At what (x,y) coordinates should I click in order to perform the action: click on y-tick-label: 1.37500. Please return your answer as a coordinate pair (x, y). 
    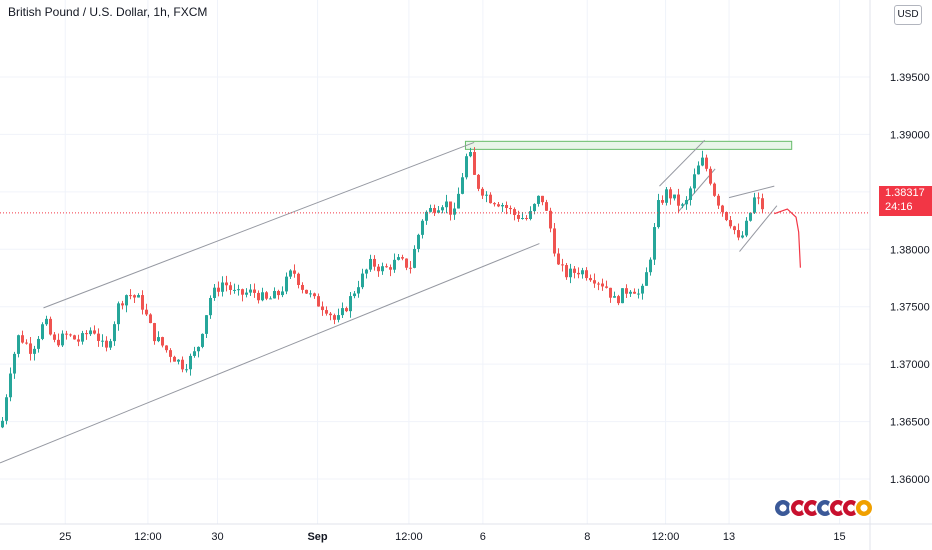
    Looking at the image, I should click on (910, 308).